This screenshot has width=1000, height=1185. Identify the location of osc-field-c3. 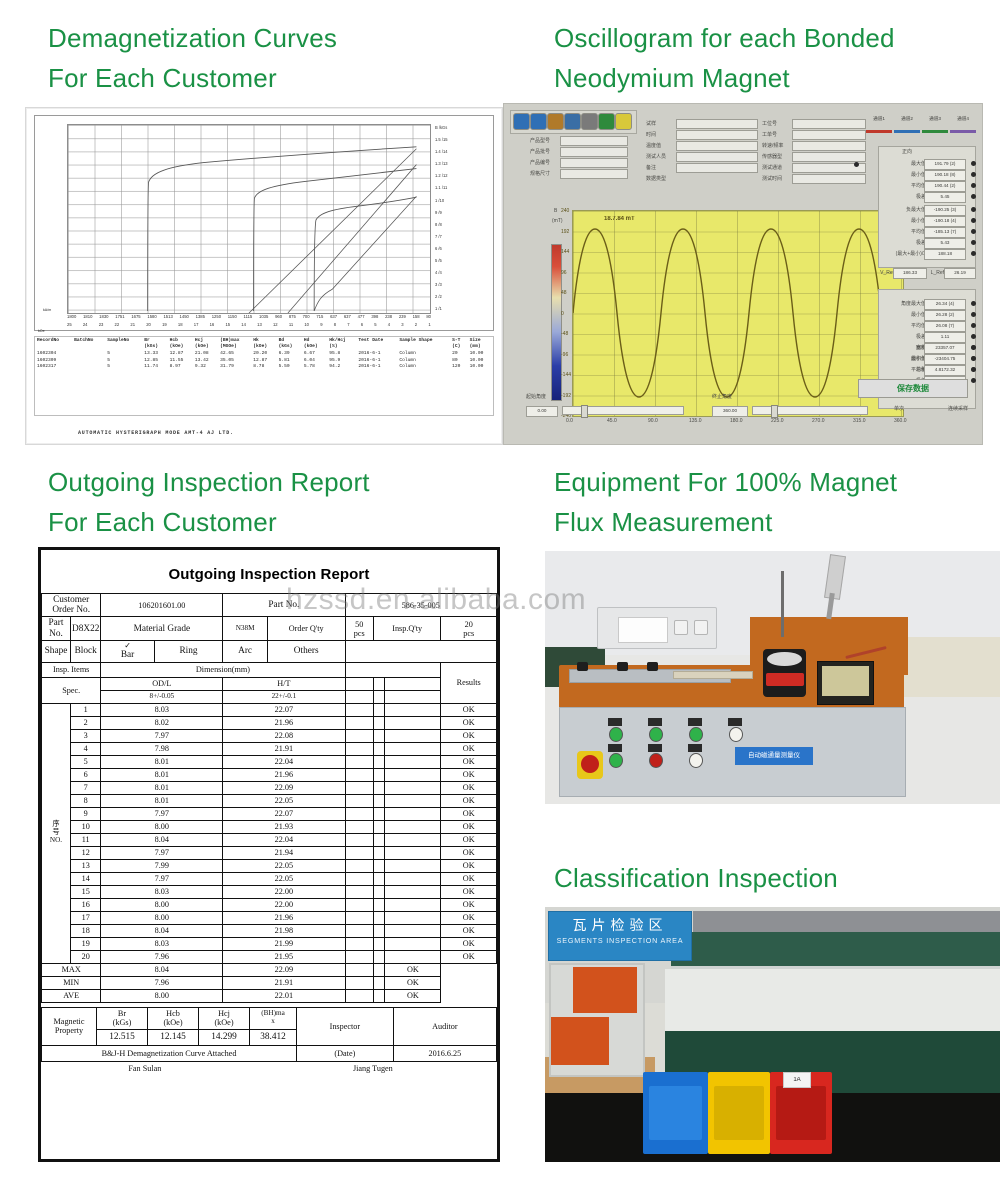
(829, 146).